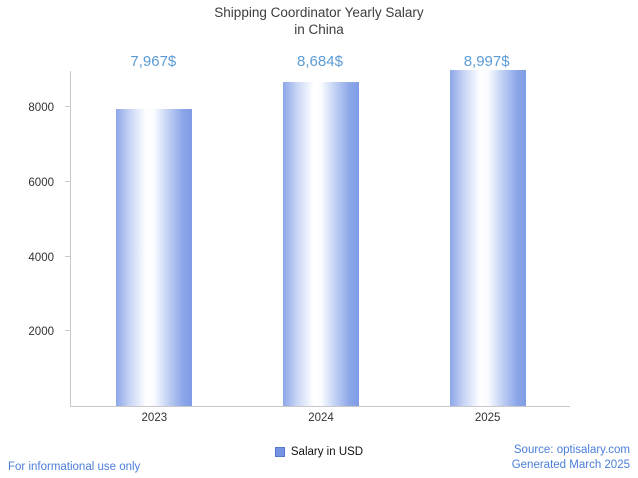  Describe the element at coordinates (487, 418) in the screenshot. I see `x-tick-label: 2025` at that location.